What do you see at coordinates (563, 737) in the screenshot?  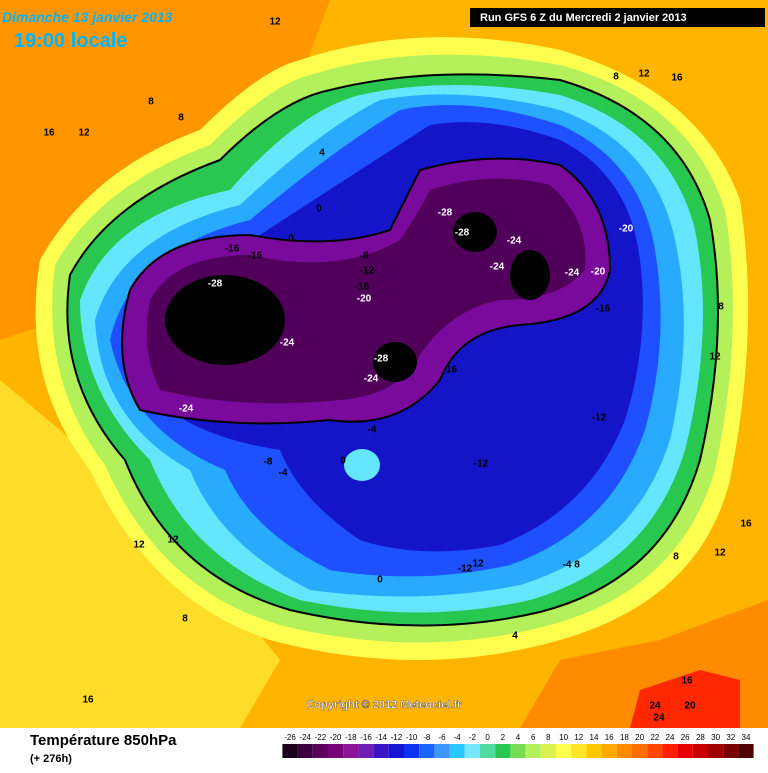 I see `legend-label: 10` at bounding box center [563, 737].